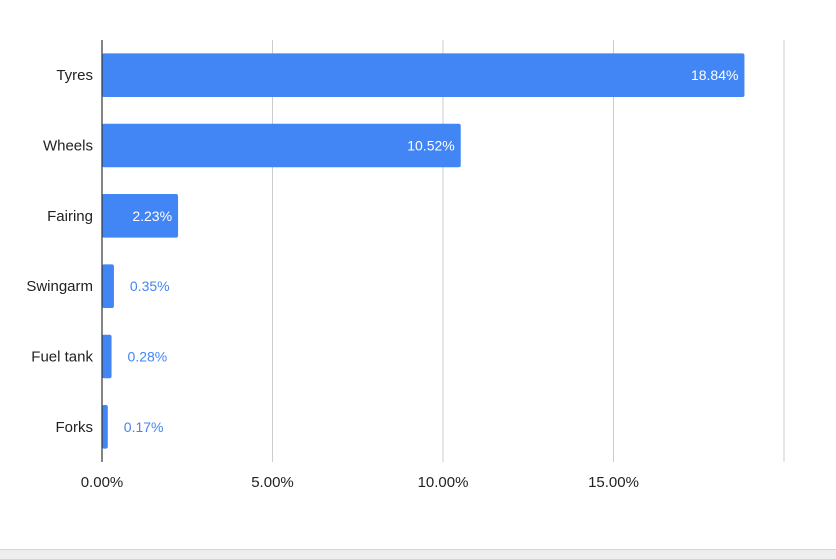  What do you see at coordinates (75, 427) in the screenshot?
I see `category-label: Forks` at bounding box center [75, 427].